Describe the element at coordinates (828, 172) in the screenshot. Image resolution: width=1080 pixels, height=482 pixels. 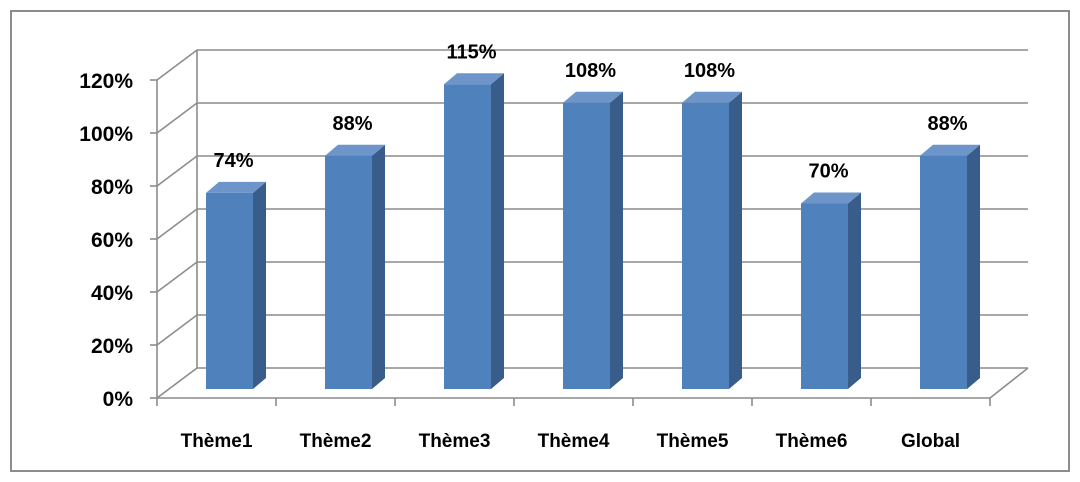
I see `data-label: 70%` at that location.